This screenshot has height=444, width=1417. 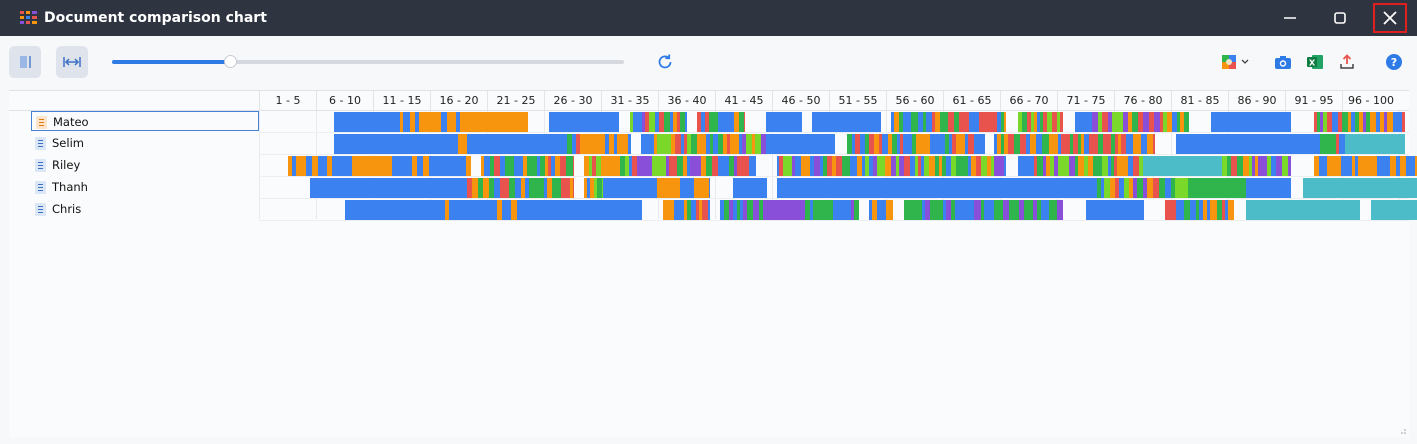 I want to click on minimize-button, so click(x=1290, y=18).